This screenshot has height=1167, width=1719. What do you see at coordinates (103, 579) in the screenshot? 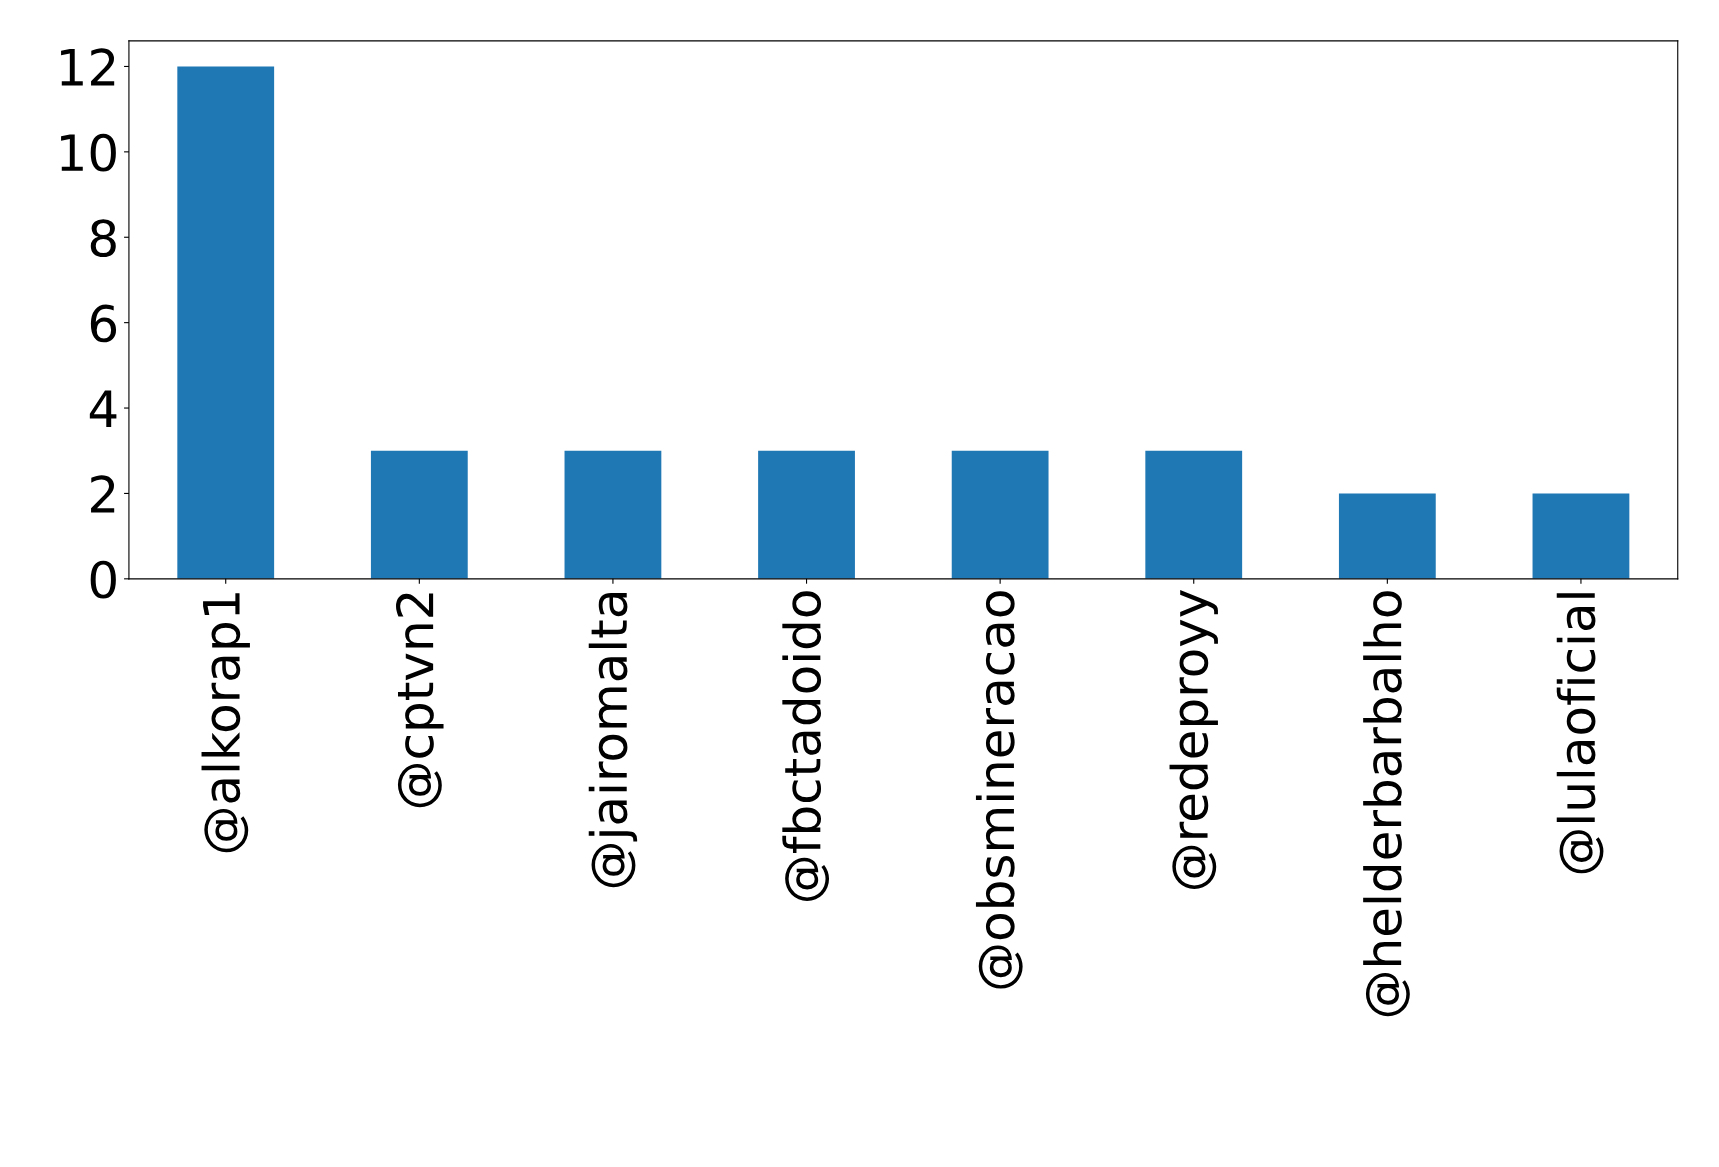
I see `y-tick-label: 0` at bounding box center [103, 579].